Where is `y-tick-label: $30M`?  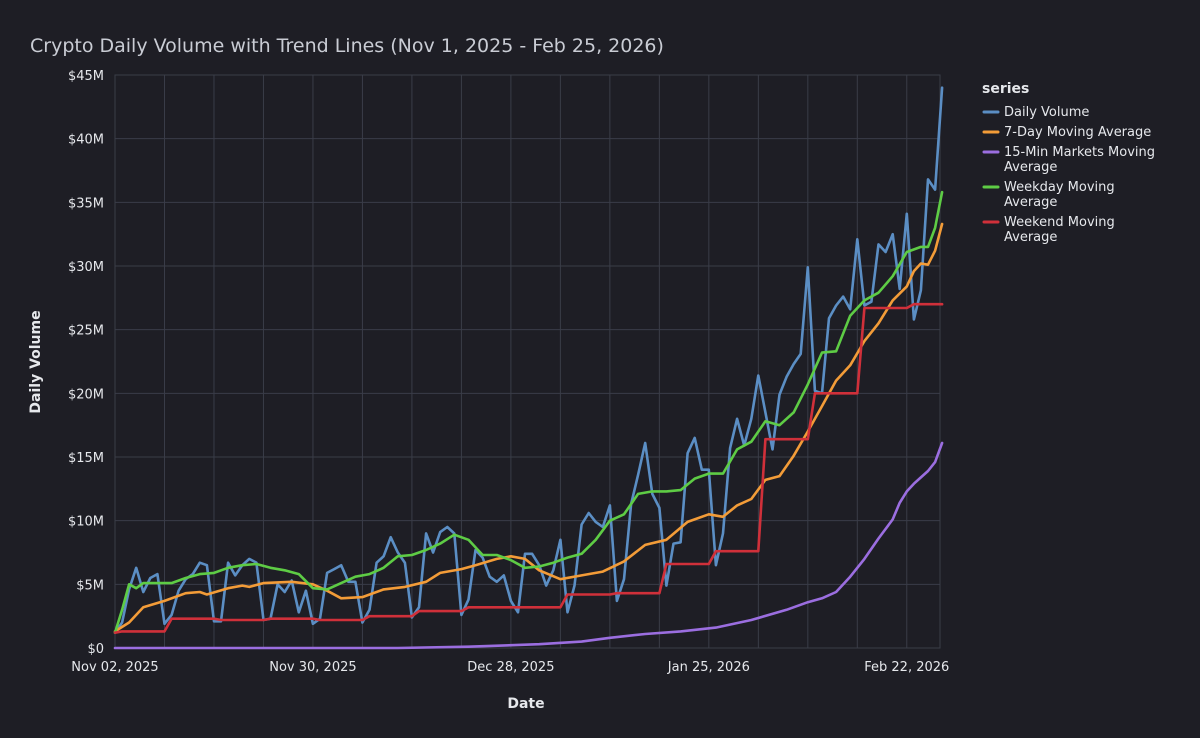 y-tick-label: $30M is located at coordinates (86, 267).